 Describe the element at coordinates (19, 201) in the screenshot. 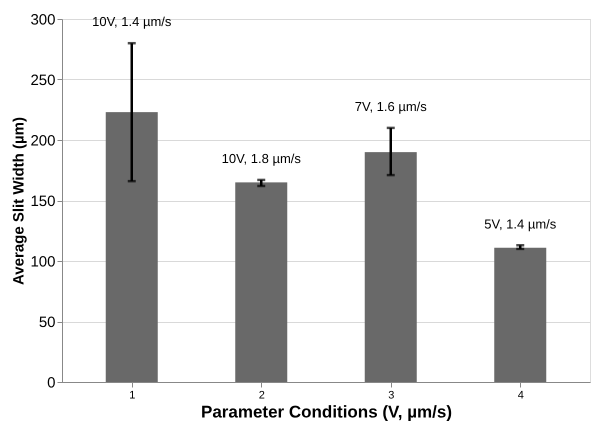

I see `y-axis-title: Average Slit Width (µm)` at that location.